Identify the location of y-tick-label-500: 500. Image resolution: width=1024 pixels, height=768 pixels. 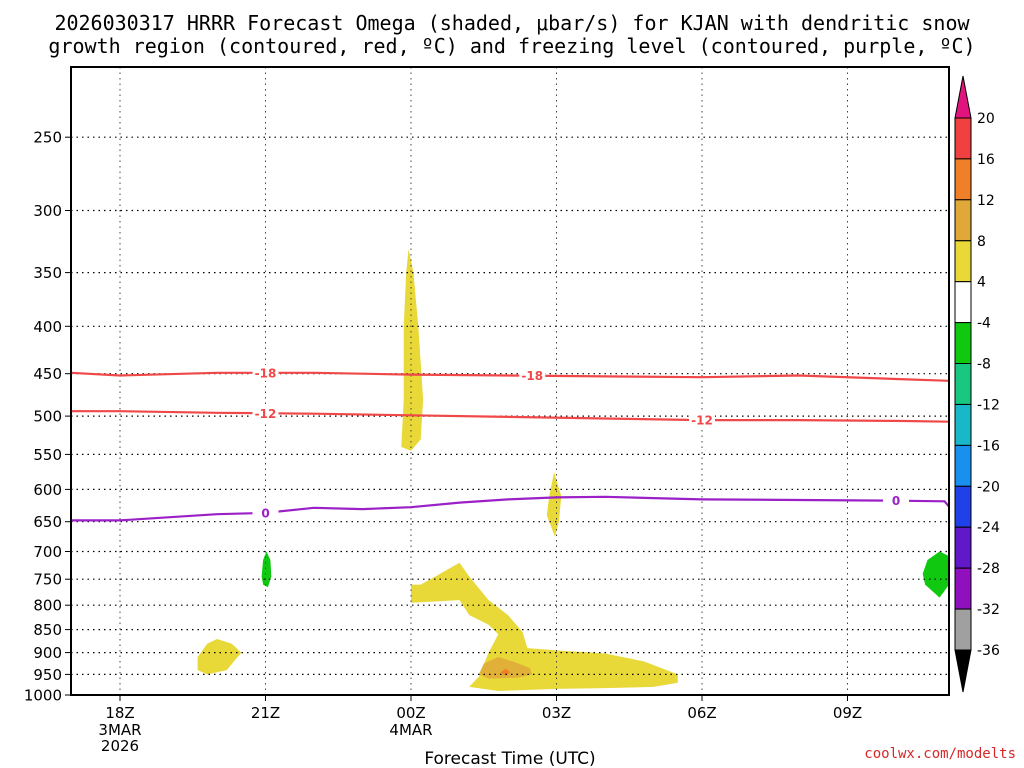
(47, 417).